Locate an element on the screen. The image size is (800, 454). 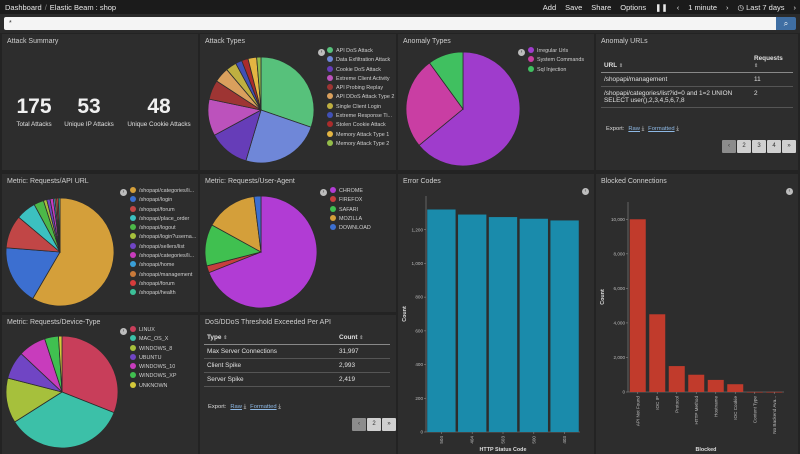
legend-item: FIREFOX is located at coordinates (350, 200).